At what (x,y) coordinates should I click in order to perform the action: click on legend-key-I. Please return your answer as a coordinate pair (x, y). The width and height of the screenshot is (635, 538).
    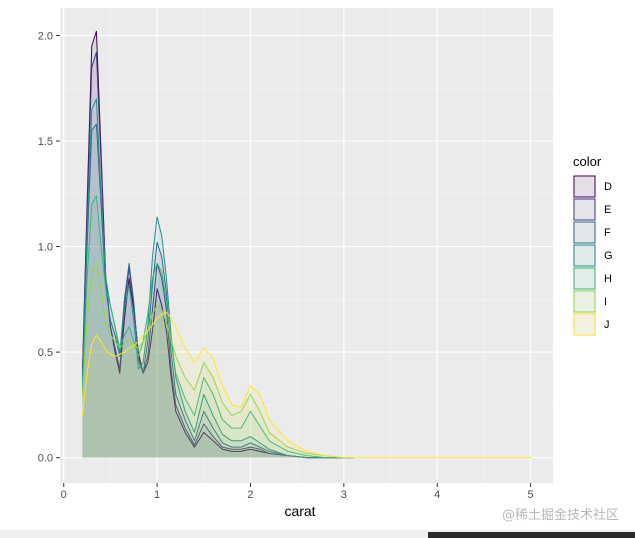
    Looking at the image, I should click on (584, 301).